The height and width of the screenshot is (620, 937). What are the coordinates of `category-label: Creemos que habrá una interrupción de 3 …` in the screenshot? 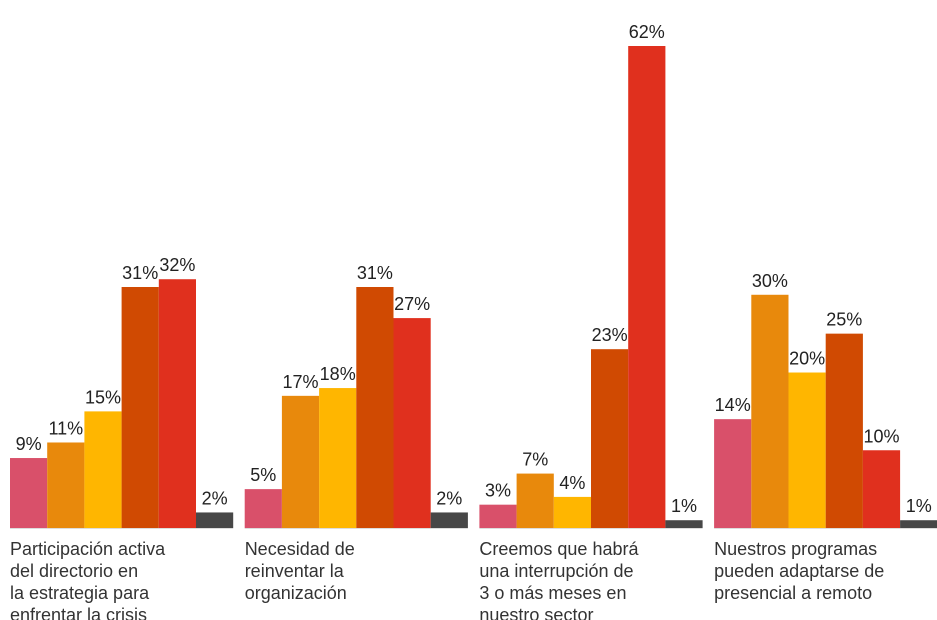 It's located at (559, 579).